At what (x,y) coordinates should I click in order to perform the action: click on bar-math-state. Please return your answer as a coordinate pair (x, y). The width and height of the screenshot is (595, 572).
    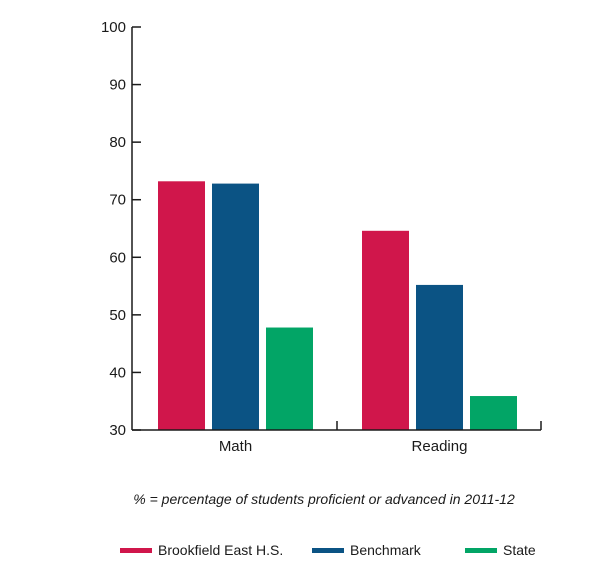
    Looking at the image, I should click on (289, 378).